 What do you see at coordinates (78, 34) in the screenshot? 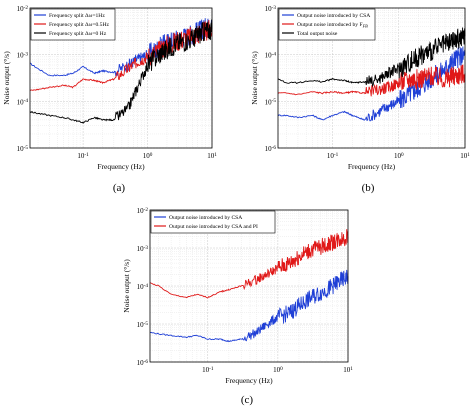
I see `legend-label: Frequency split Δω=0 Hz` at bounding box center [78, 34].